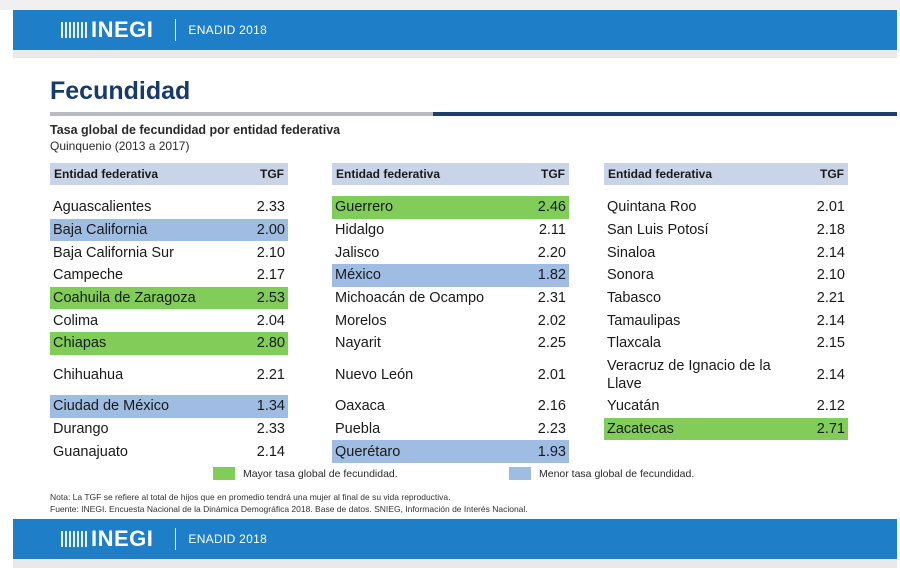  What do you see at coordinates (176, 539) in the screenshot?
I see `footer-separator` at bounding box center [176, 539].